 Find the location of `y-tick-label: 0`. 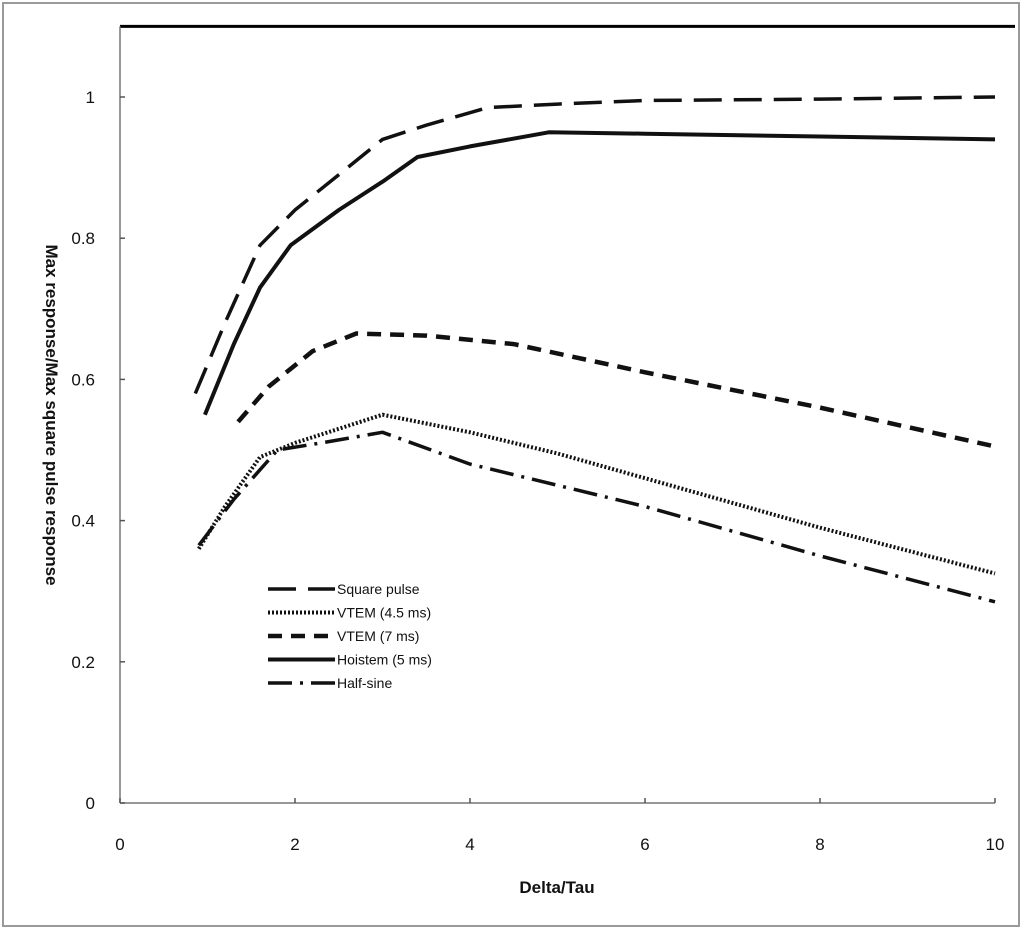

y-tick-label: 0 is located at coordinates (90, 803).